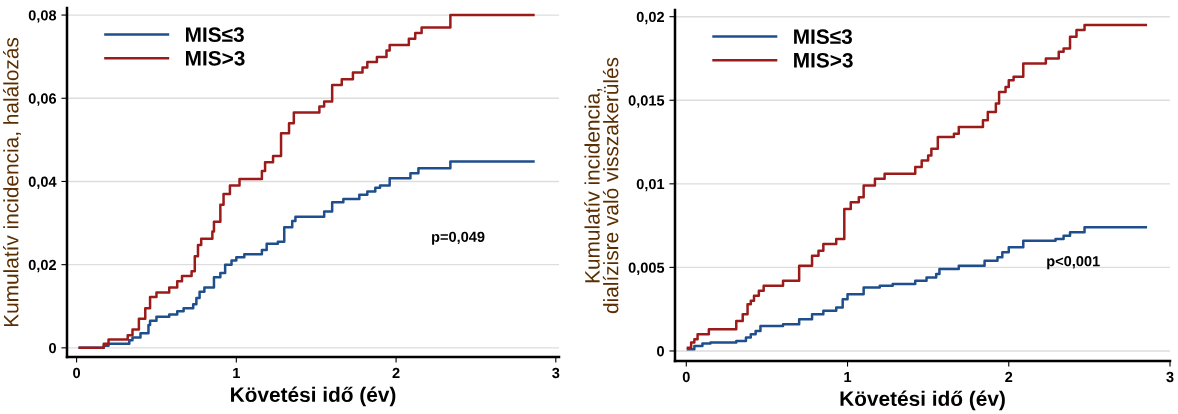  What do you see at coordinates (1073, 263) in the screenshot?
I see `annotation: p<0,001` at bounding box center [1073, 263].